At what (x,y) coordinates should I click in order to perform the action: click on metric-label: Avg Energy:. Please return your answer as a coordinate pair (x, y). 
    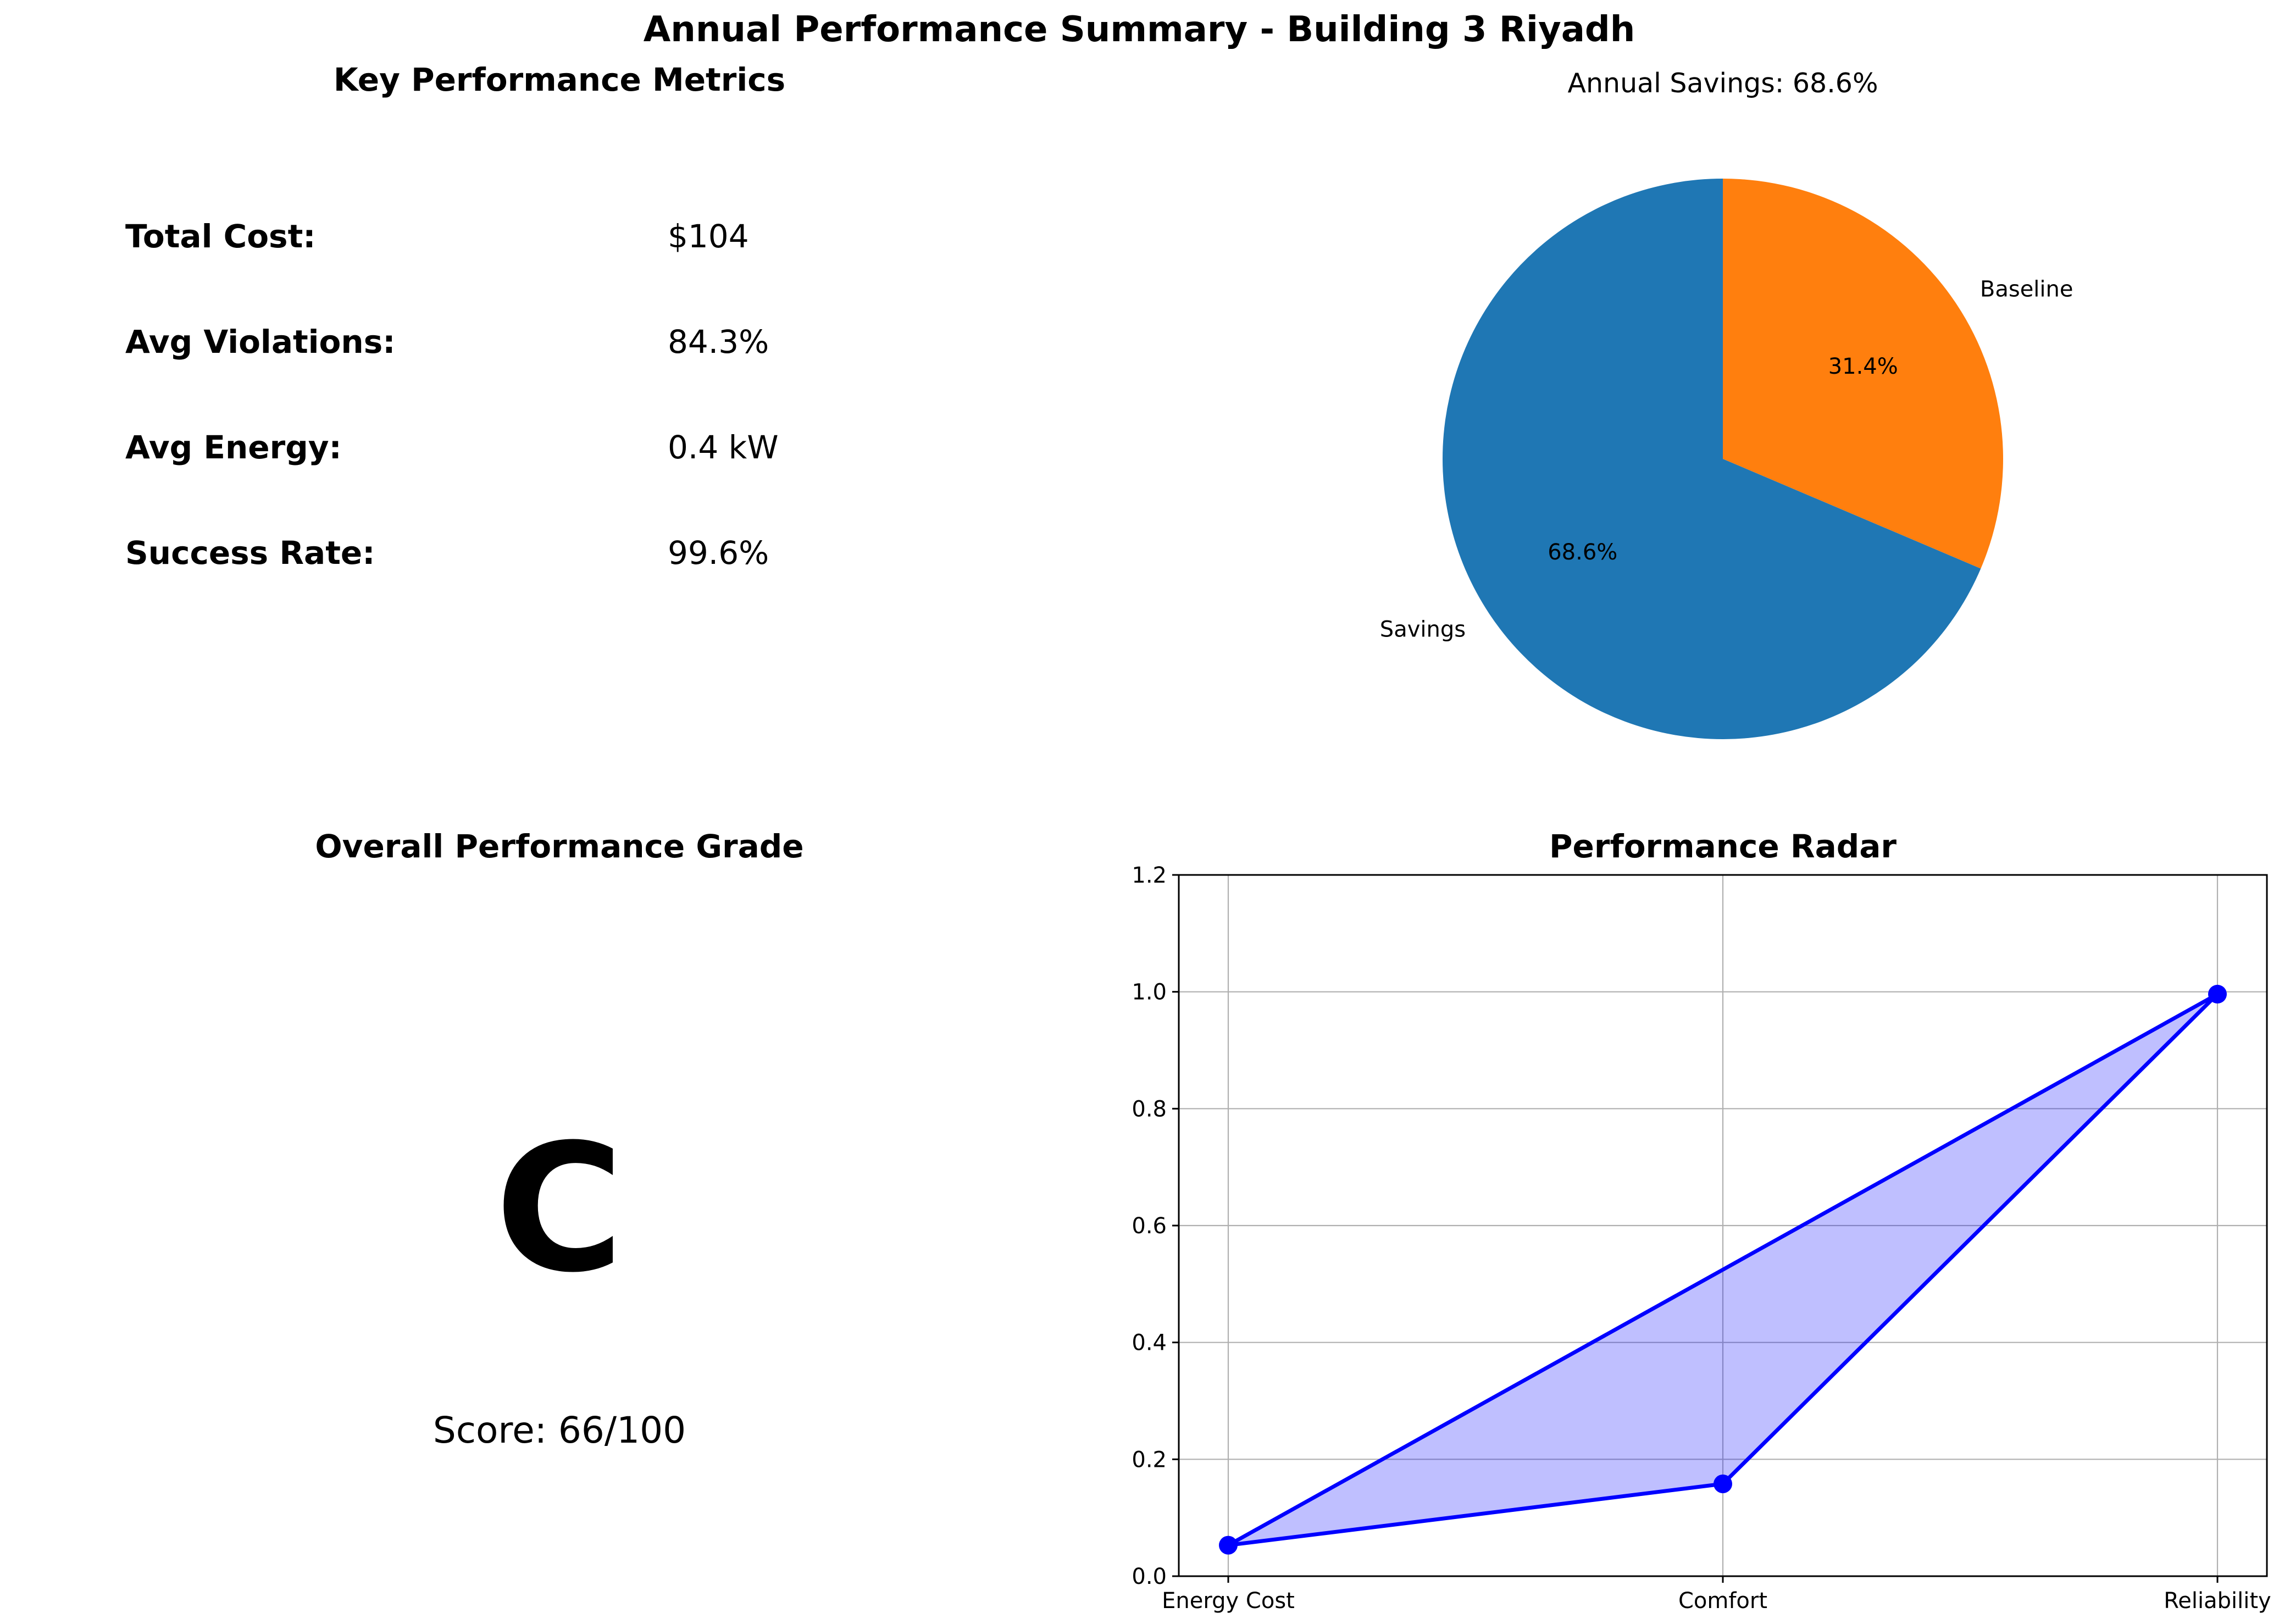
    Looking at the image, I should click on (233, 447).